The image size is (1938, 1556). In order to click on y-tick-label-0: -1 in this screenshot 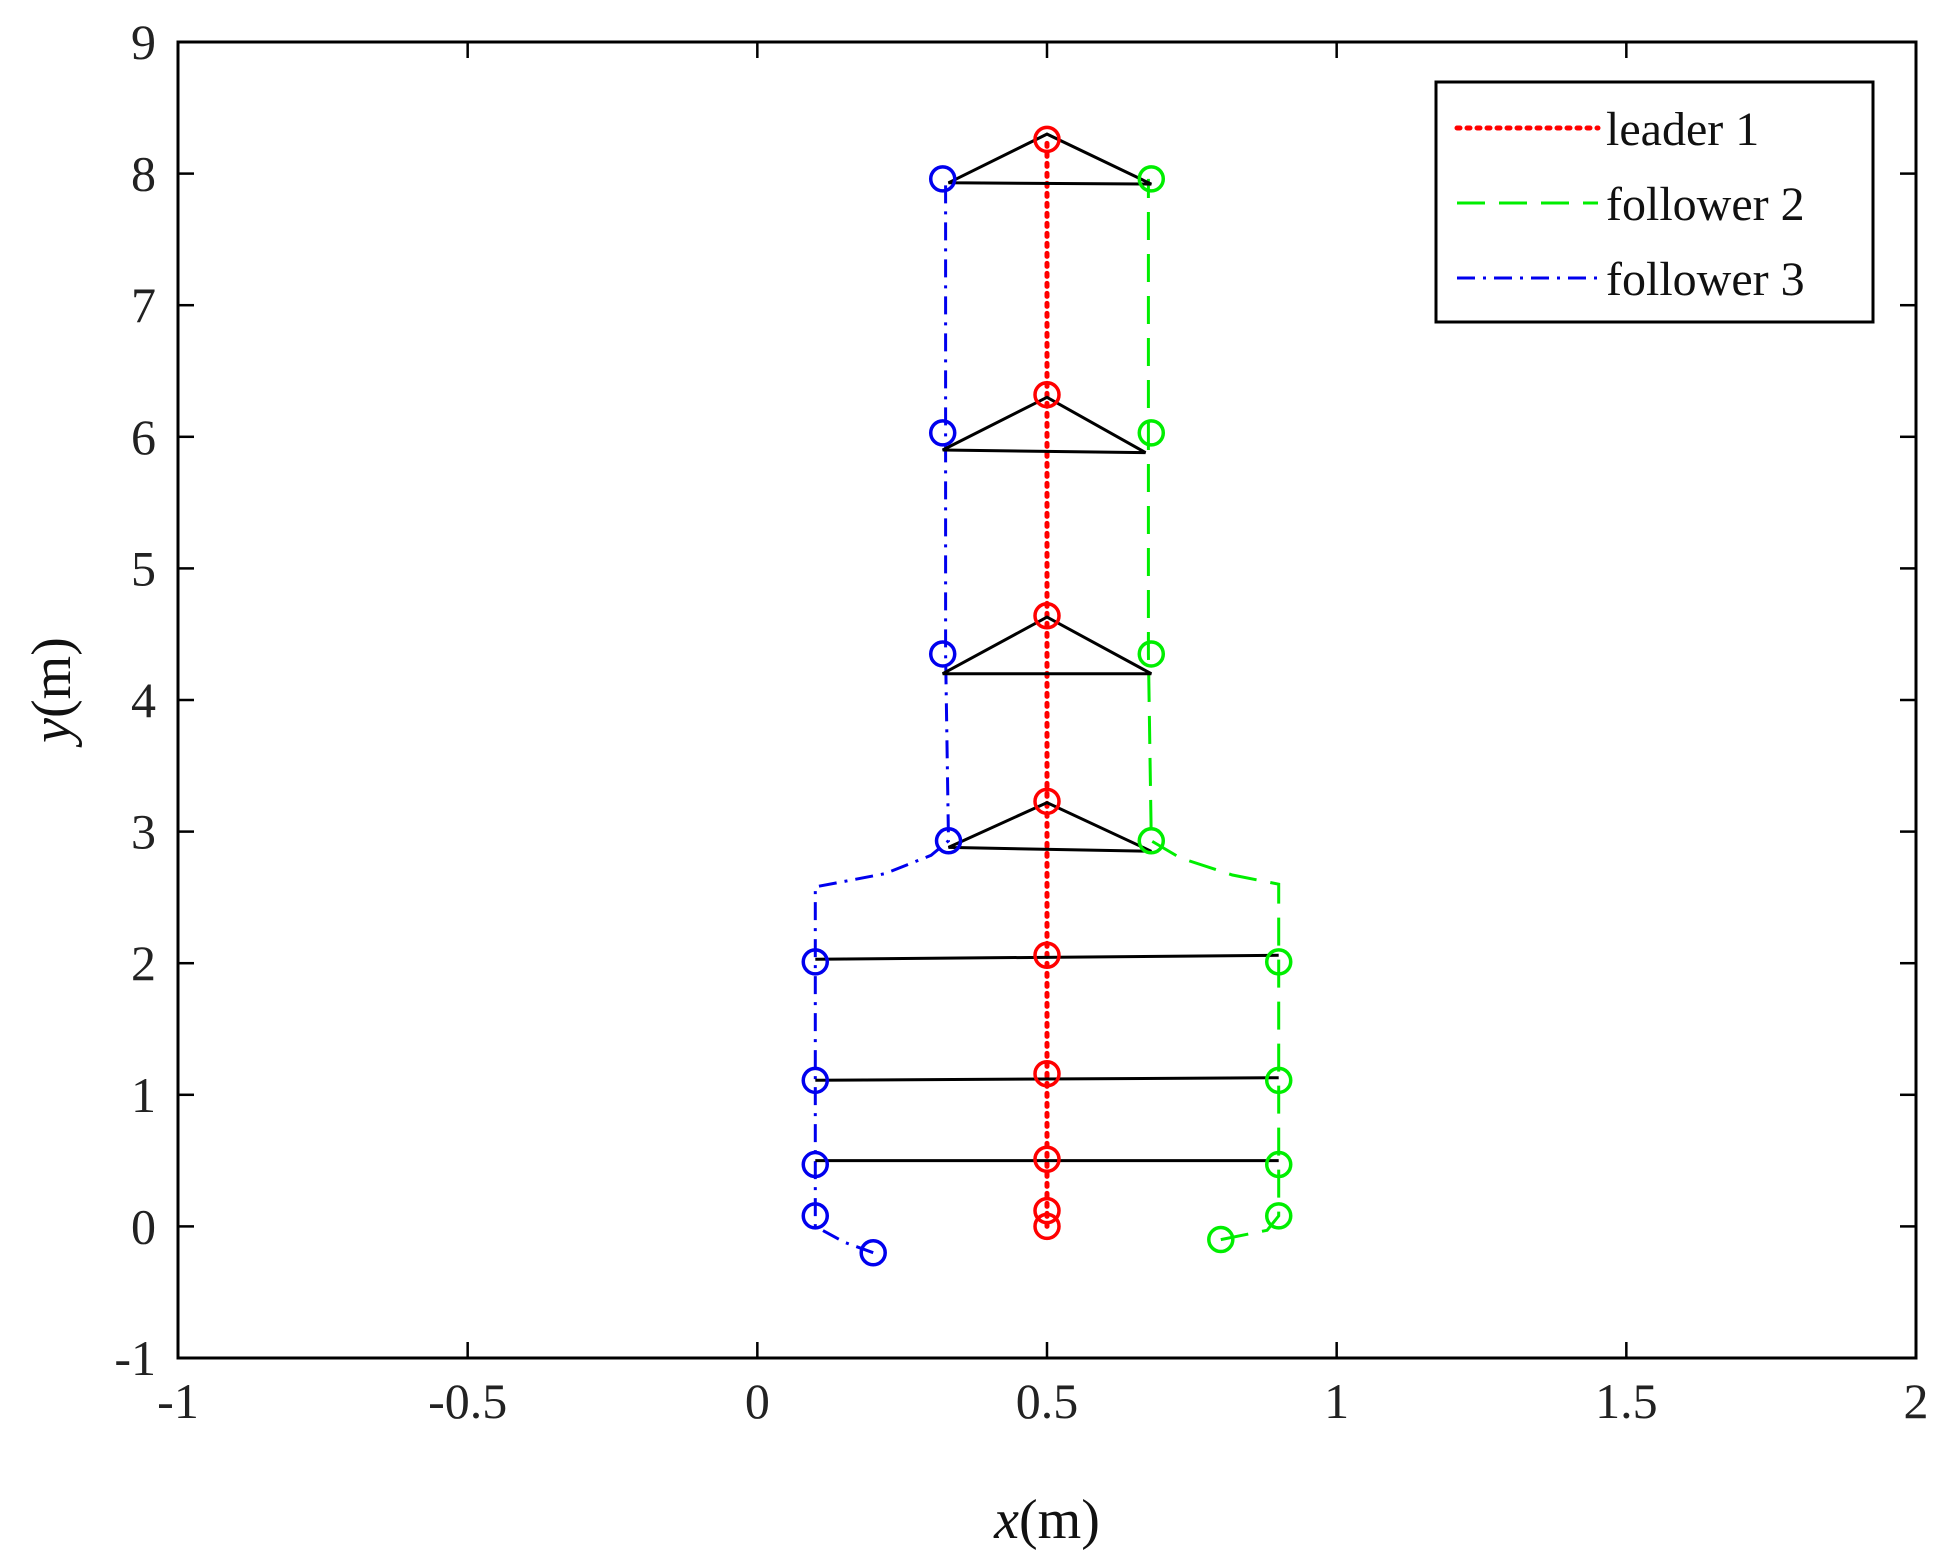, I will do `click(135, 1358)`.